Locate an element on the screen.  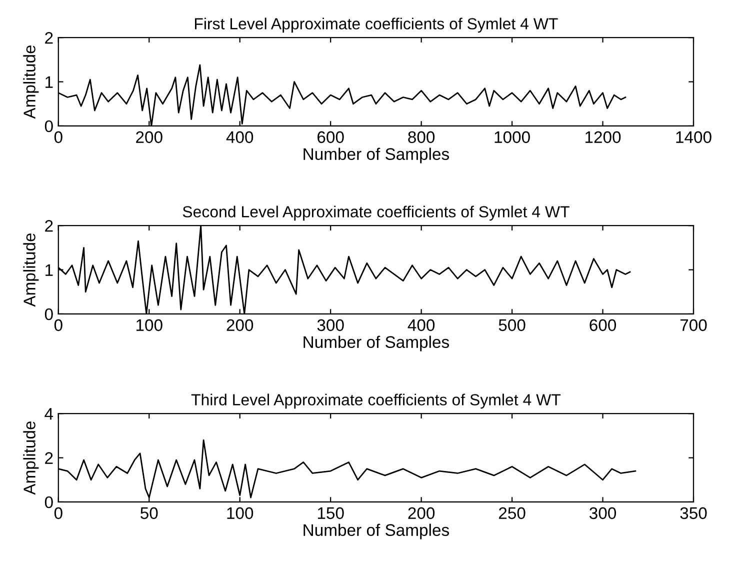
chart-title: First Level Approximate coefficients of Symlet 4 WT is located at coordinates (376, 25).